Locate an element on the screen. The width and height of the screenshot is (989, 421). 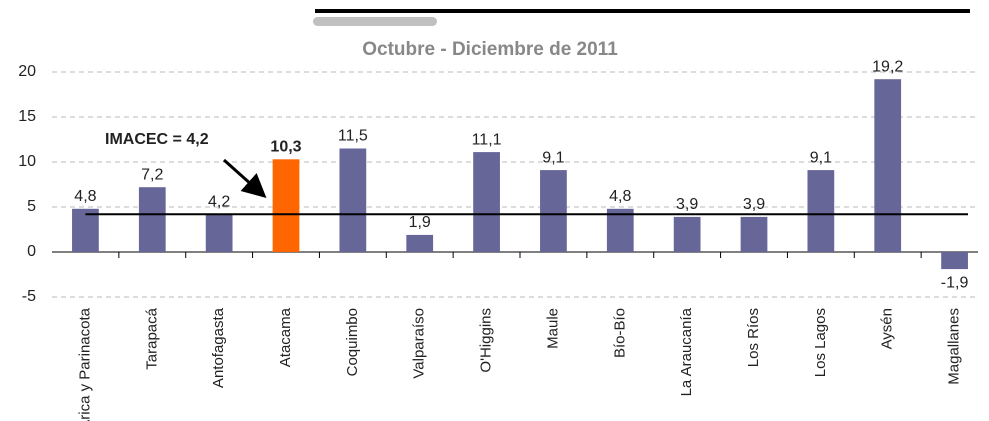
x-tick-label: Maule is located at coordinates (552, 328).